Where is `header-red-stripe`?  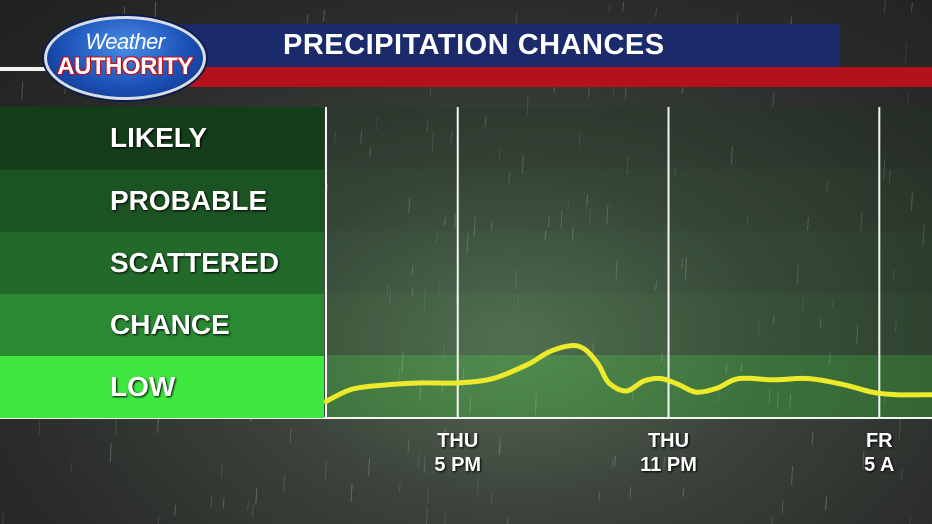 header-red-stripe is located at coordinates (556, 77).